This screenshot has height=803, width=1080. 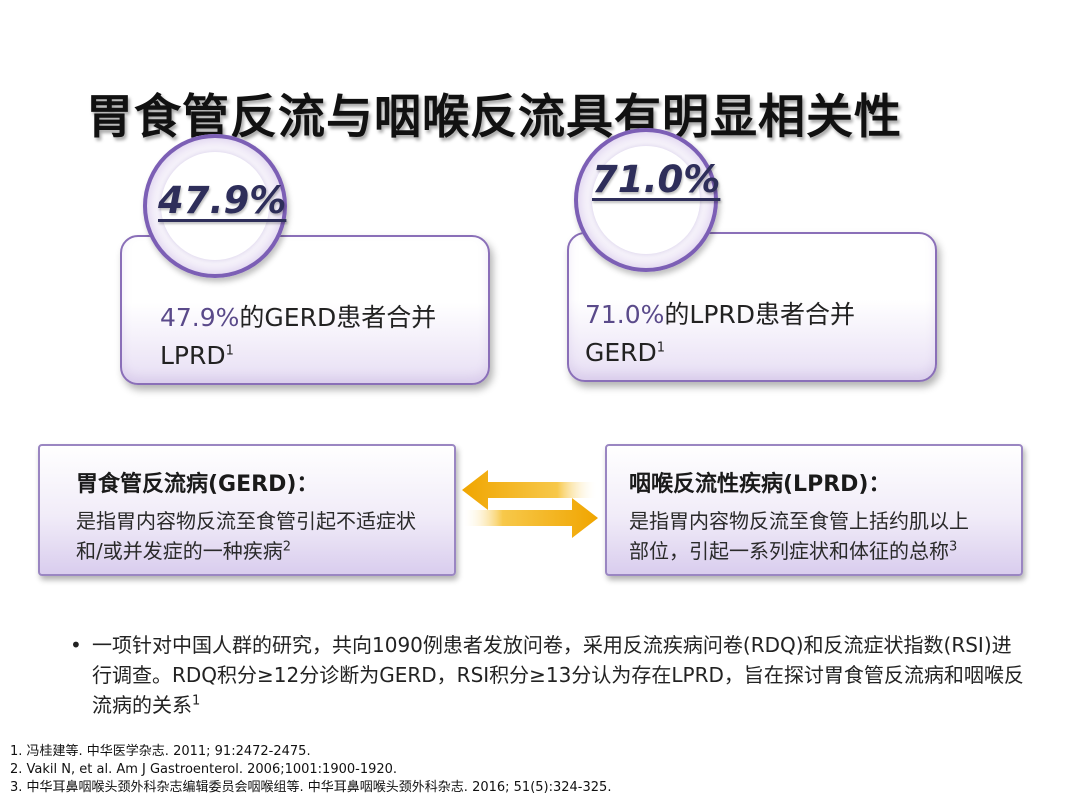 What do you see at coordinates (821, 536) in the screenshot?
I see `definition-body: 是指胃内容物反流至食管上括约肌以上 部位，引起一系列症状和体征的总称3` at bounding box center [821, 536].